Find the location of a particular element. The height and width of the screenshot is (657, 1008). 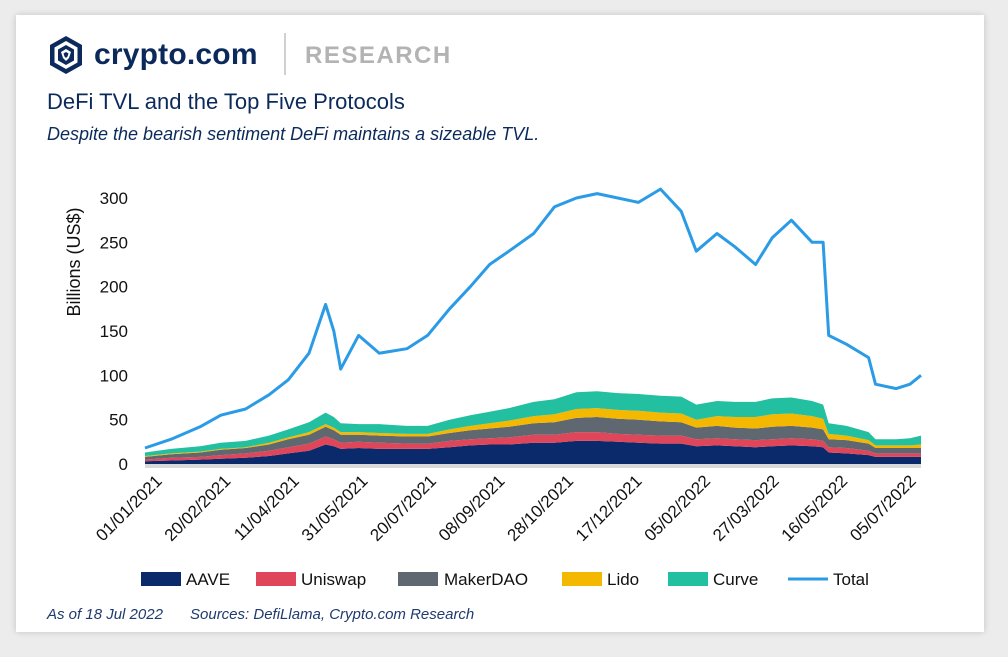

x-axis-baseline is located at coordinates (533, 465).